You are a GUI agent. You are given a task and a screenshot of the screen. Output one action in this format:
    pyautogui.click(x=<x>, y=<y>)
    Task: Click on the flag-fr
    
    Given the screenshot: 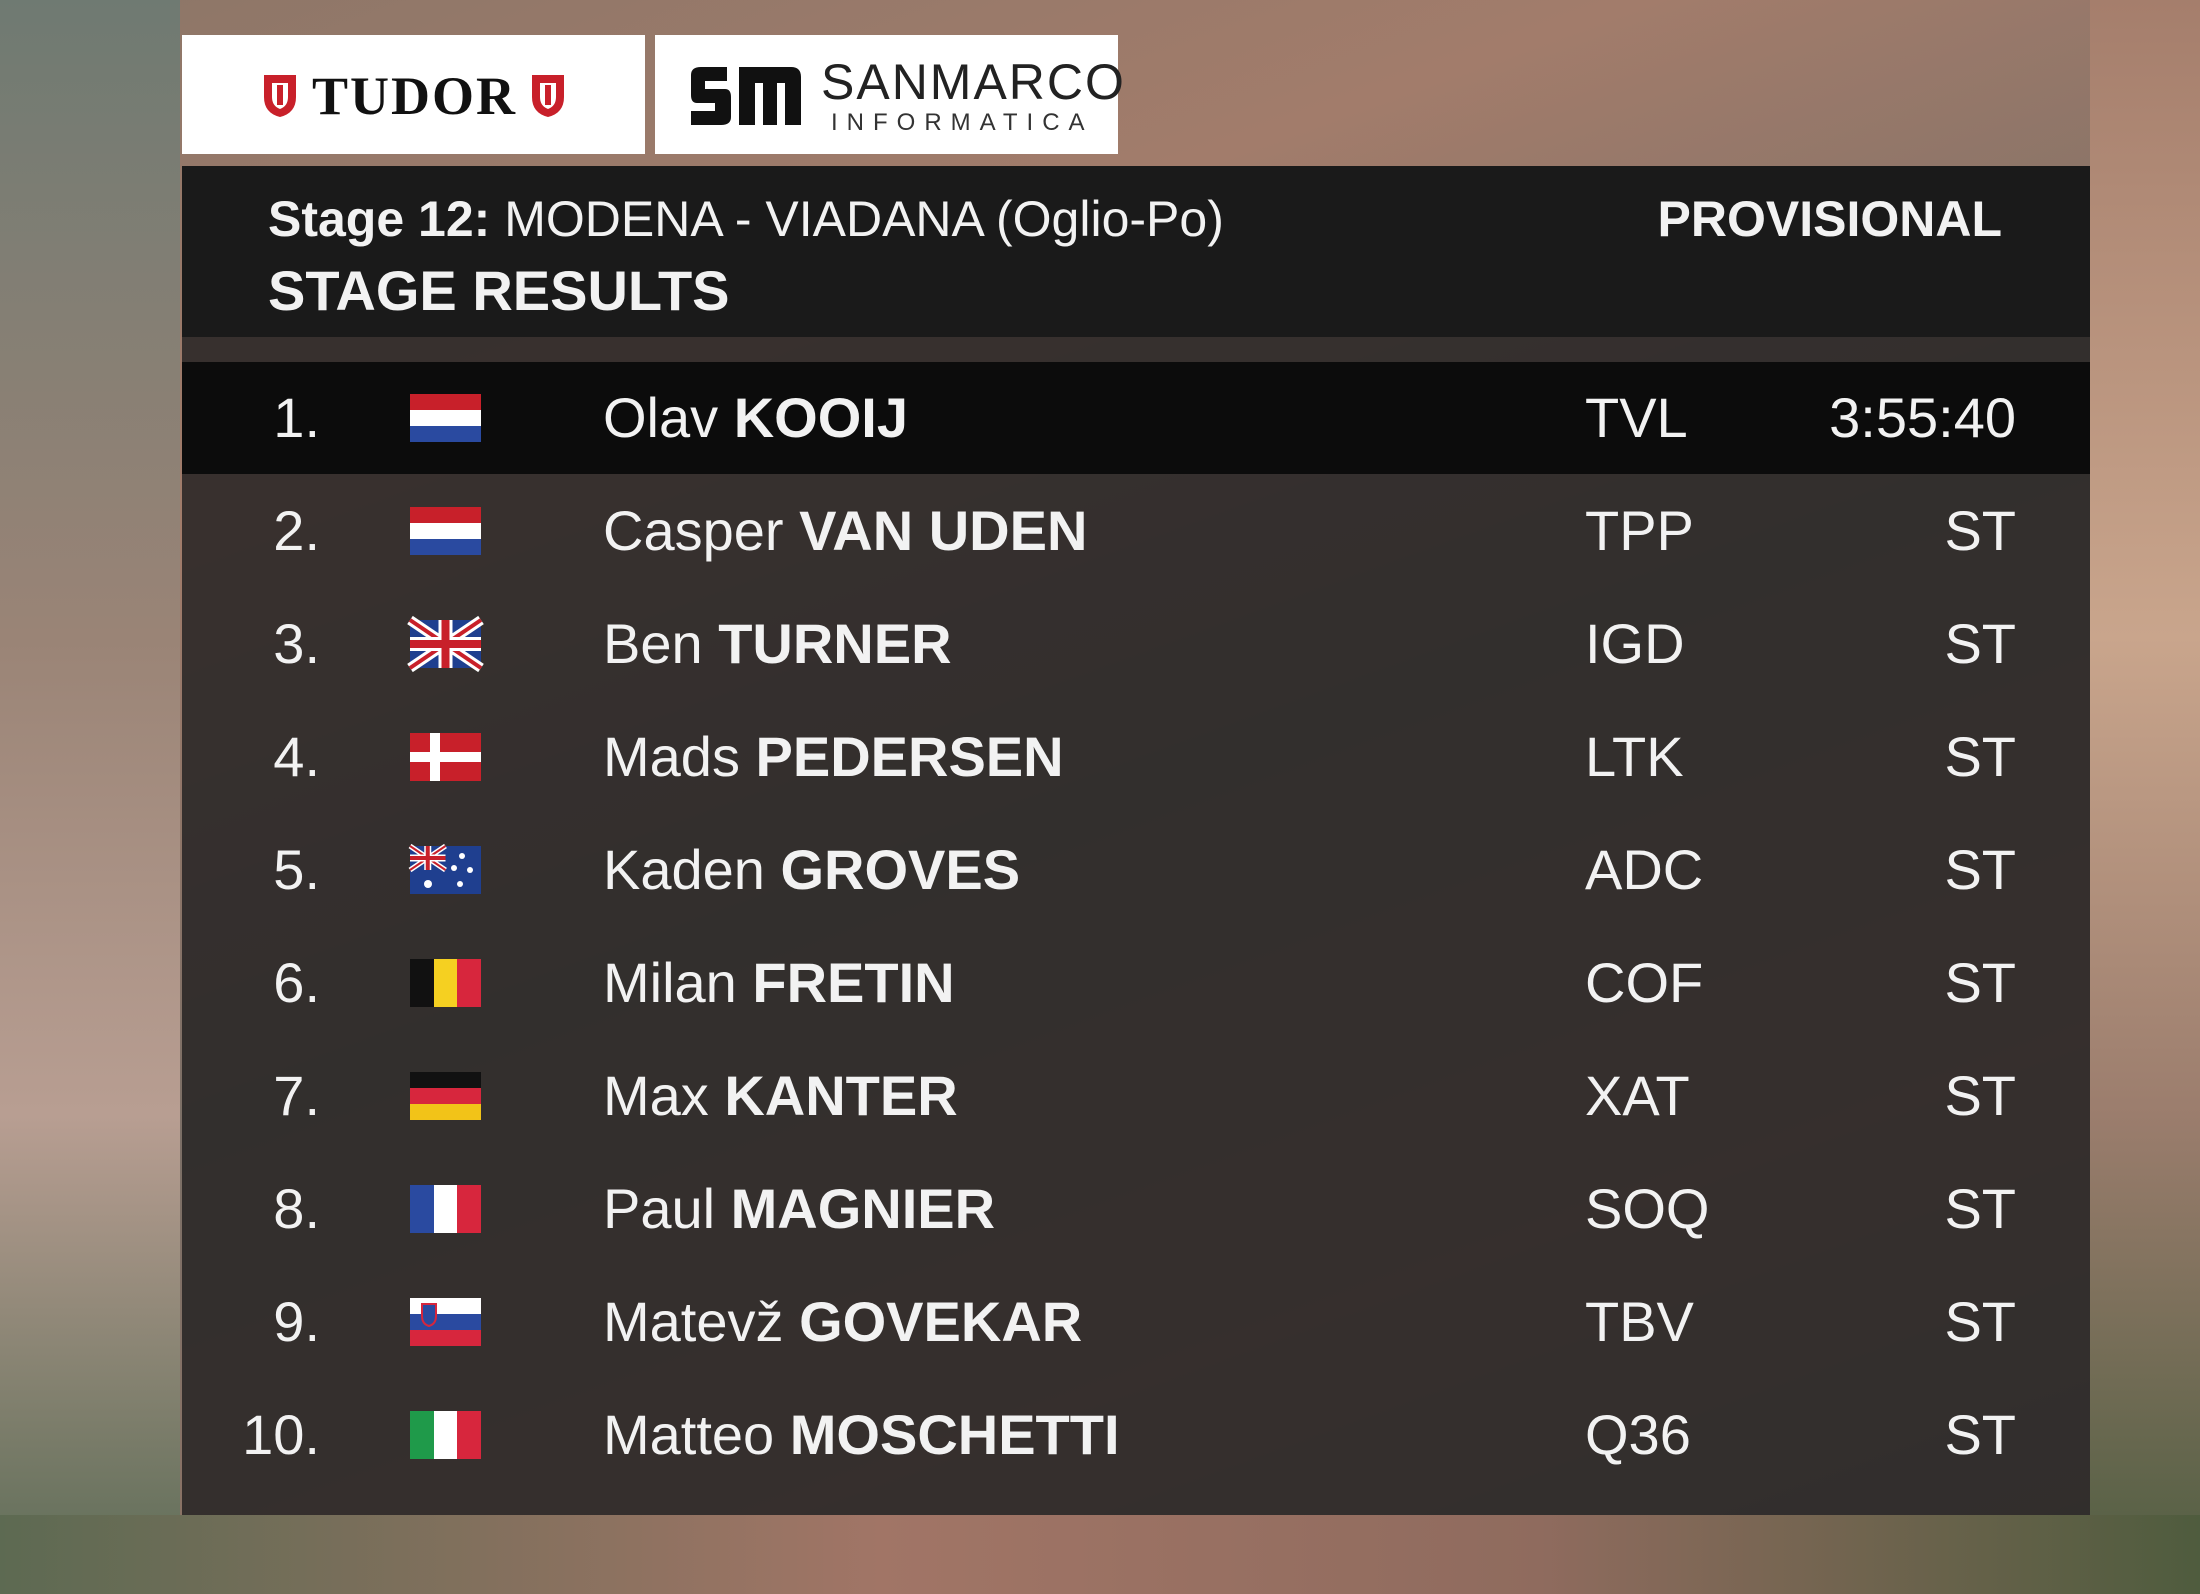 What is the action you would take?
    pyautogui.click(x=445, y=1209)
    